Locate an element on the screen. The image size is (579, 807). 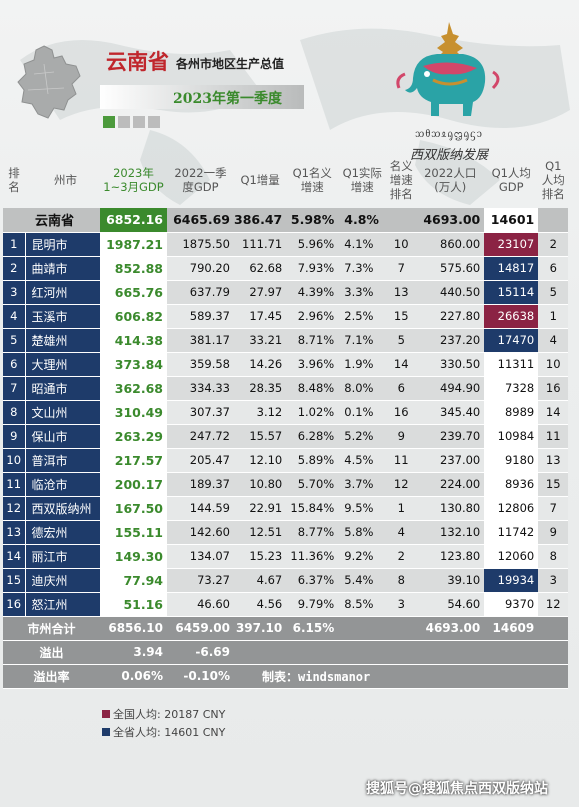
cell-pcr: 3 is located at coordinates (553, 580).